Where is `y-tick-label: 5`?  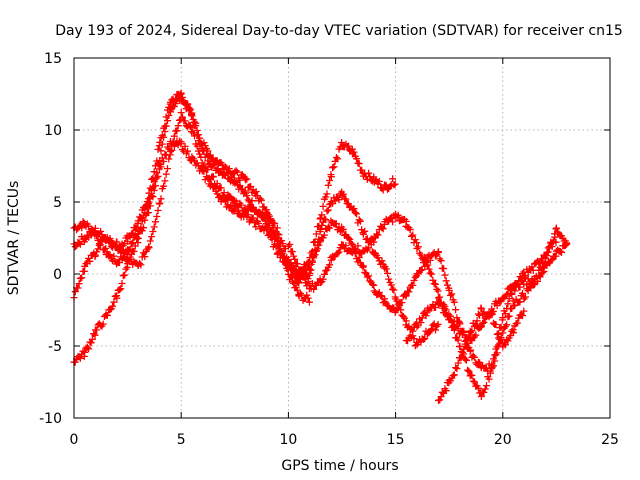 y-tick-label: 5 is located at coordinates (57, 203).